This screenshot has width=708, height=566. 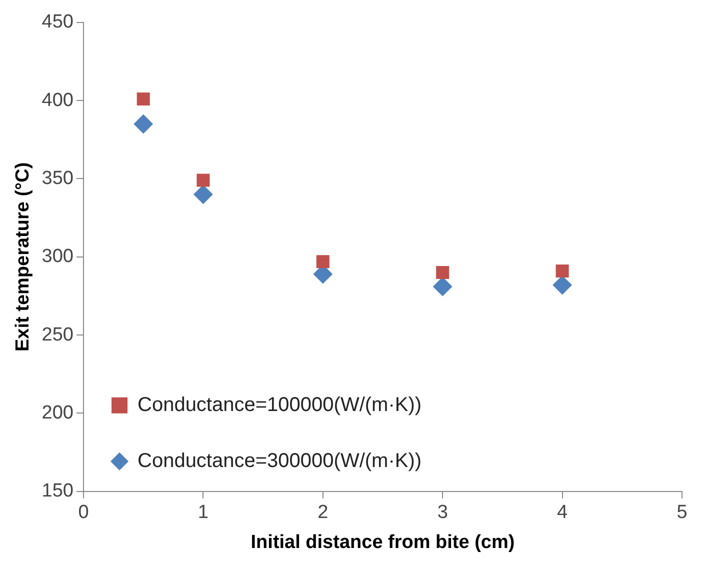 I want to click on x-axis-title: Initial distance from bite (cm), so click(x=382, y=542).